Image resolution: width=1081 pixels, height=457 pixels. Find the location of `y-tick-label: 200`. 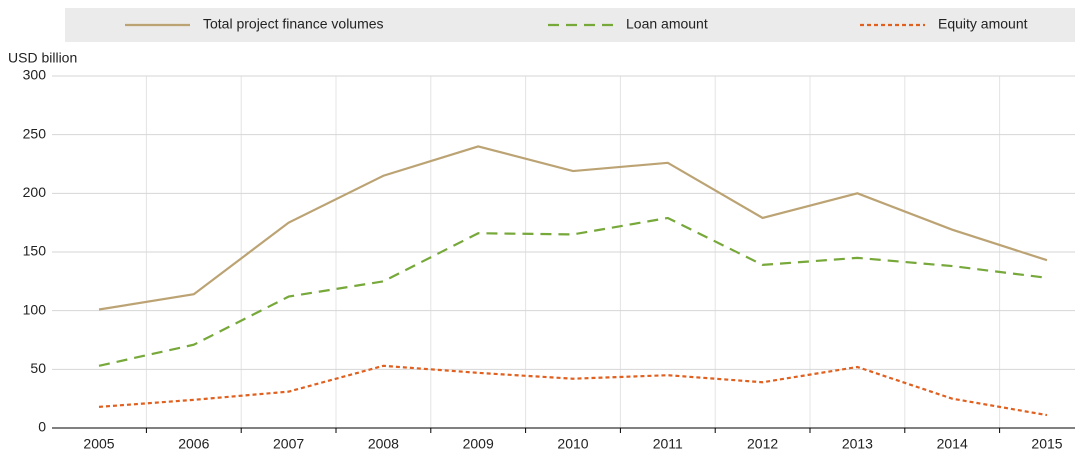

y-tick-label: 200 is located at coordinates (35, 192).